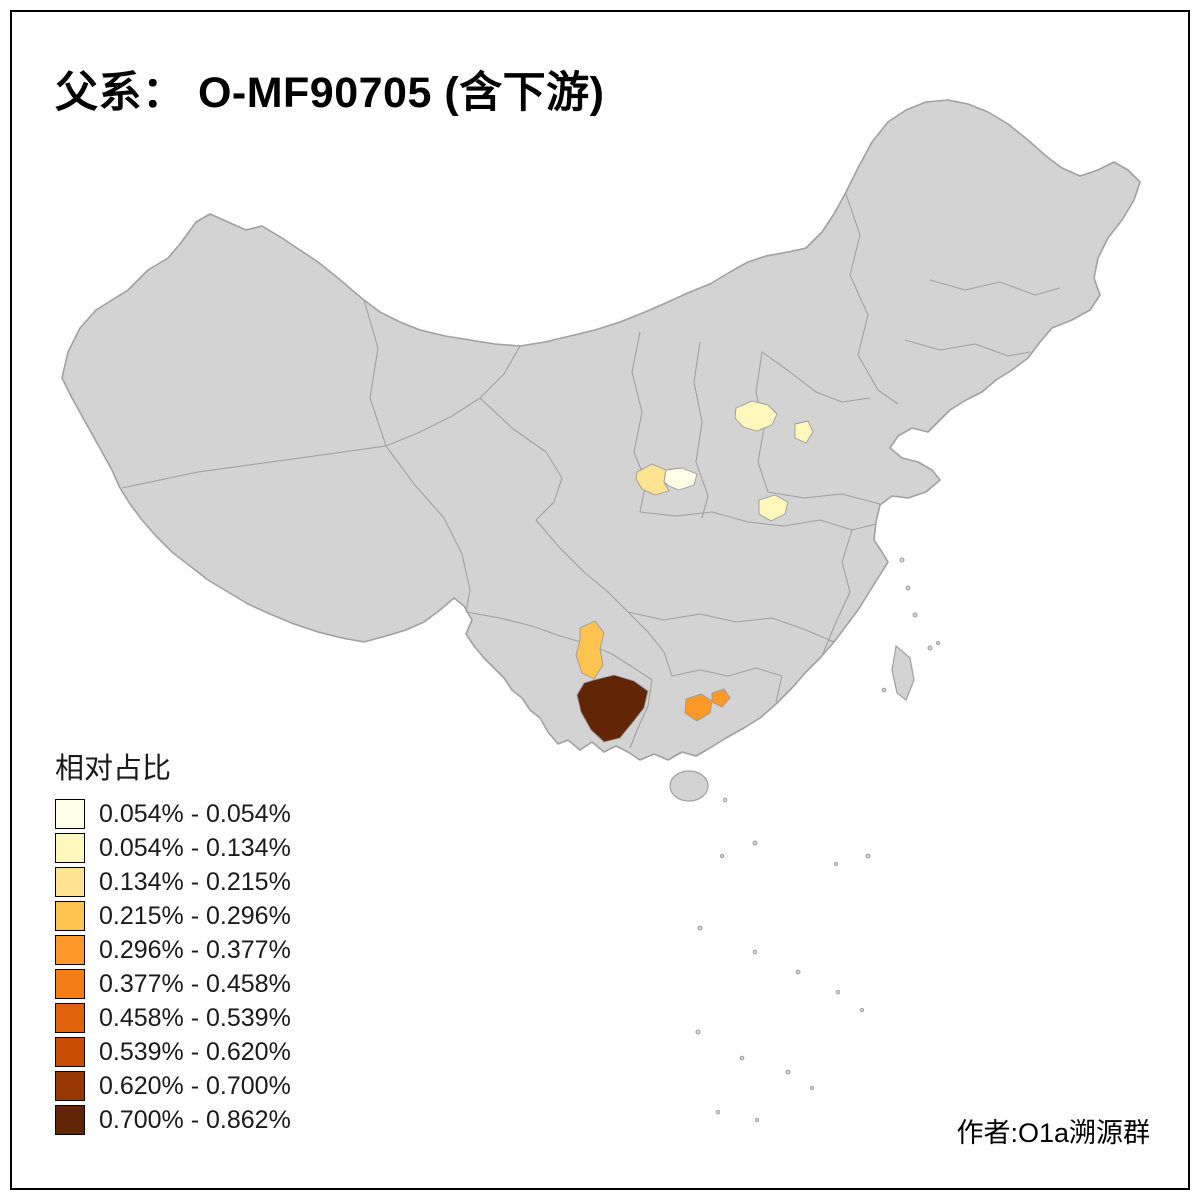  I want to click on legend-item: 0.377% - 0.458%, so click(173, 984).